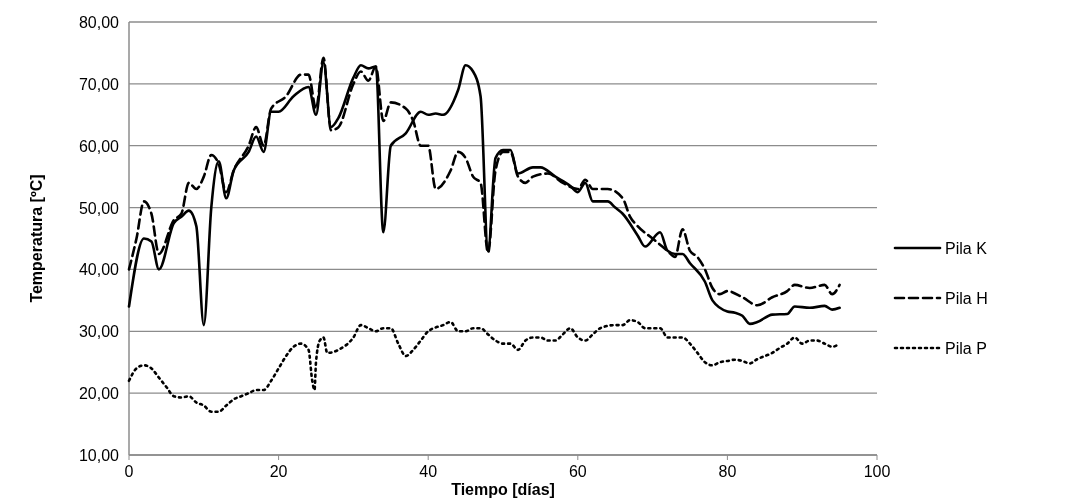  I want to click on y-tick-label: 10,00, so click(99, 455).